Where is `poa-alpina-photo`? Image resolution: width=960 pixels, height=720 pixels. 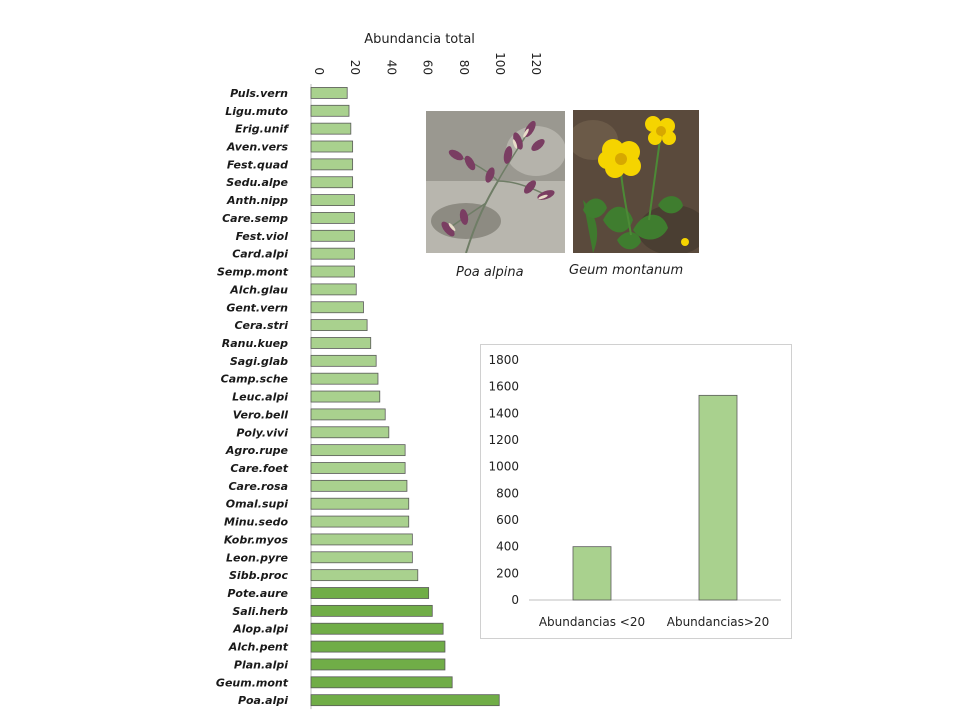 poa-alpina-photo is located at coordinates (495, 182).